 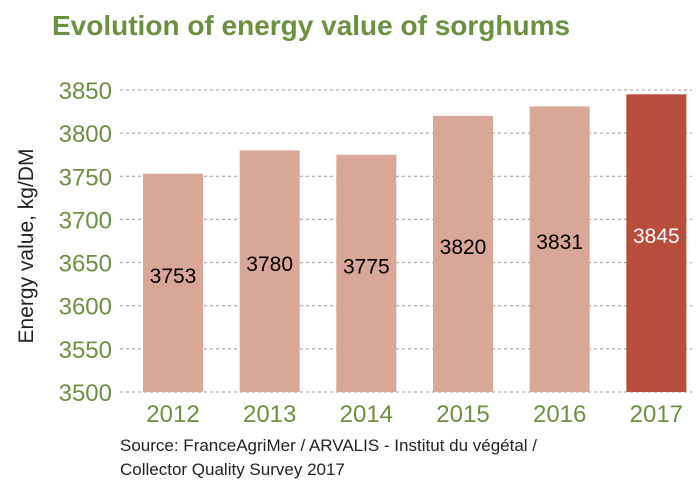 What do you see at coordinates (173, 276) in the screenshot?
I see `data-label: 3753` at bounding box center [173, 276].